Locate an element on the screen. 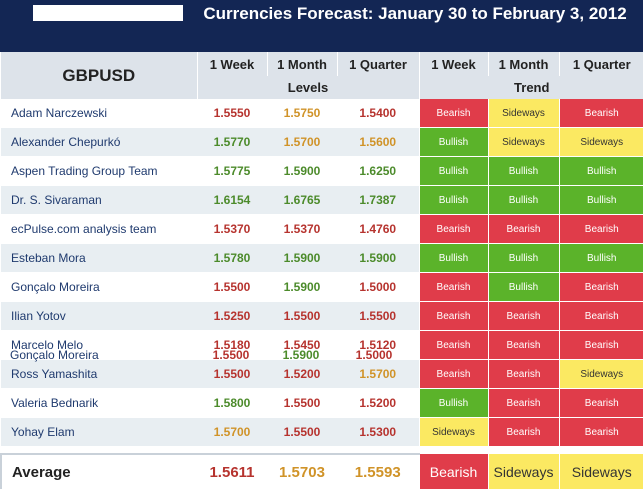  average-trend: Bearish is located at coordinates (453, 471).